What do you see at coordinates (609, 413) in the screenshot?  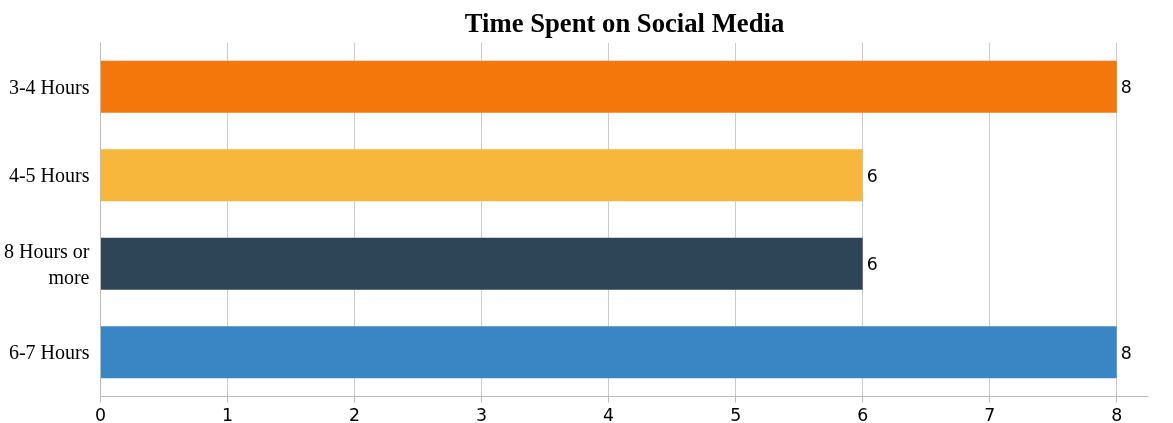 I see `x-tick-label: 4` at bounding box center [609, 413].